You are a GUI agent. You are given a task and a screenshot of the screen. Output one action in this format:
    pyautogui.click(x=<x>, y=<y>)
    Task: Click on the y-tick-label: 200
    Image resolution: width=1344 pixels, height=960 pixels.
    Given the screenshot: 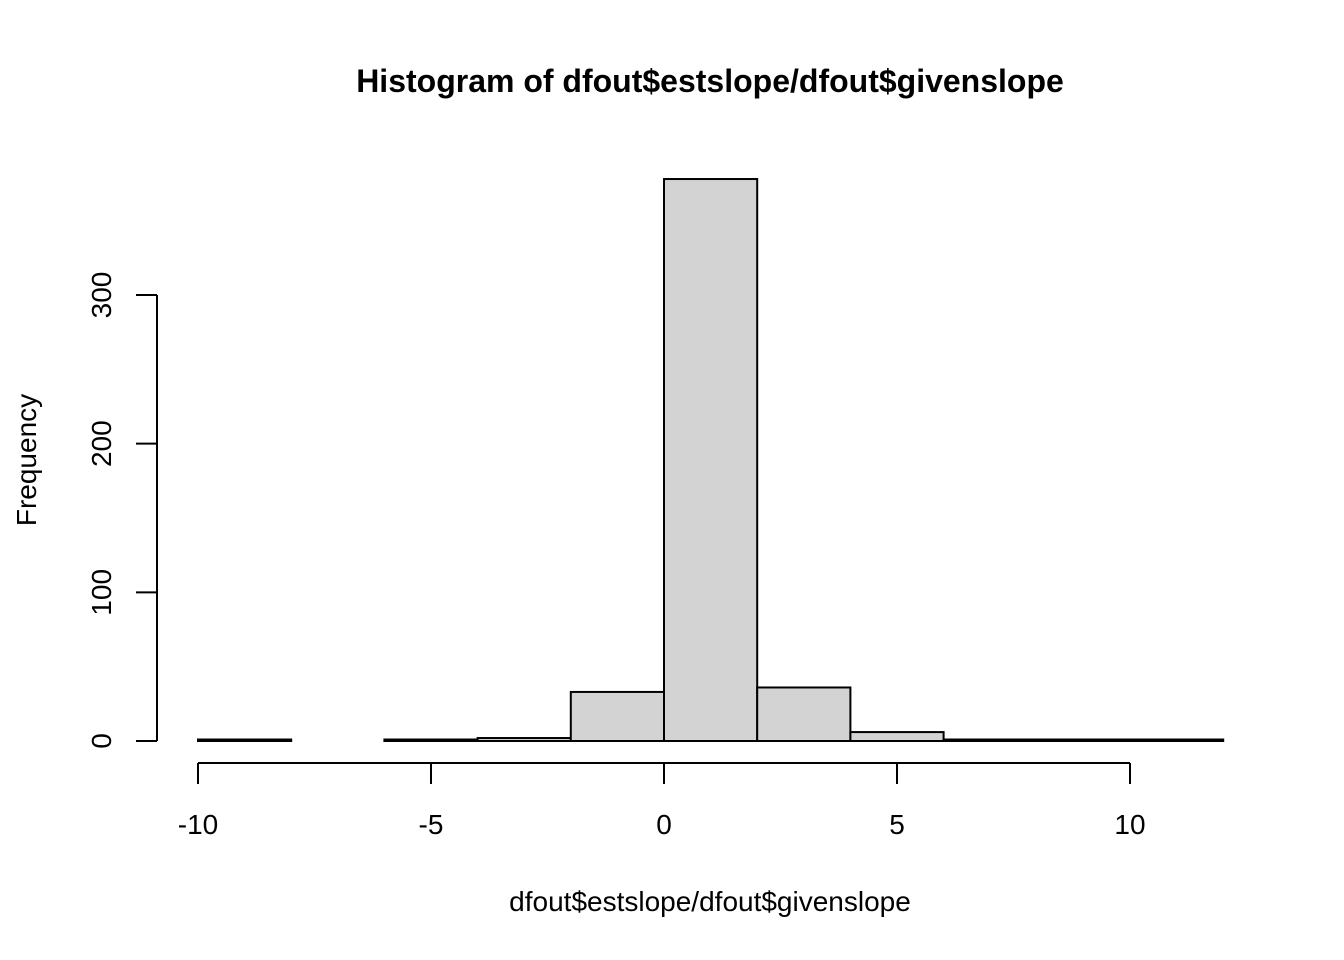 What is the action you would take?
    pyautogui.click(x=101, y=443)
    